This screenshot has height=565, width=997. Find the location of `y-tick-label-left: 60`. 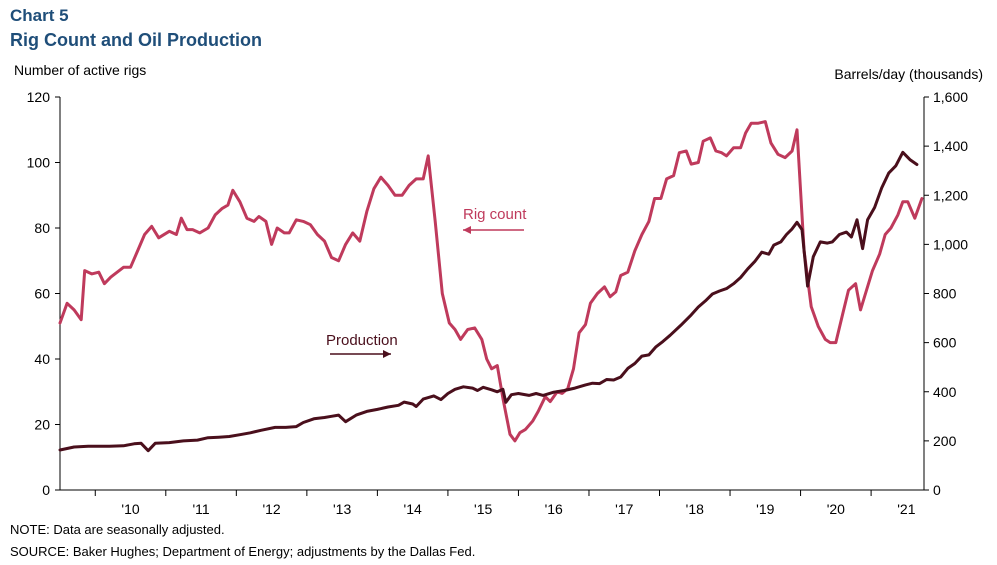

y-tick-label-left: 60 is located at coordinates (42, 294).